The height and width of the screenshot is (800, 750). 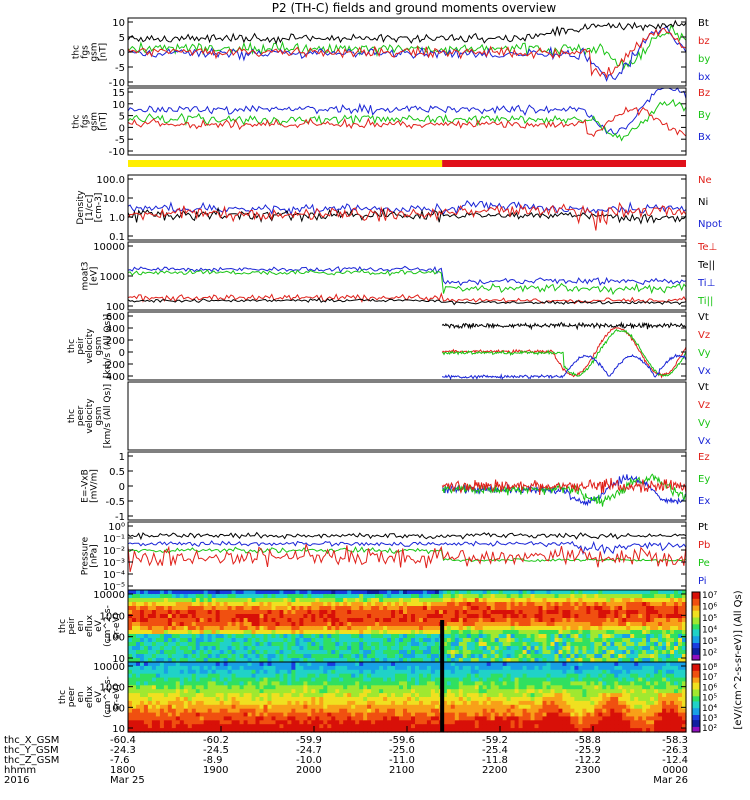 What do you see at coordinates (95, 51) in the screenshot?
I see `ylabel-line: gsm` at bounding box center [95, 51].